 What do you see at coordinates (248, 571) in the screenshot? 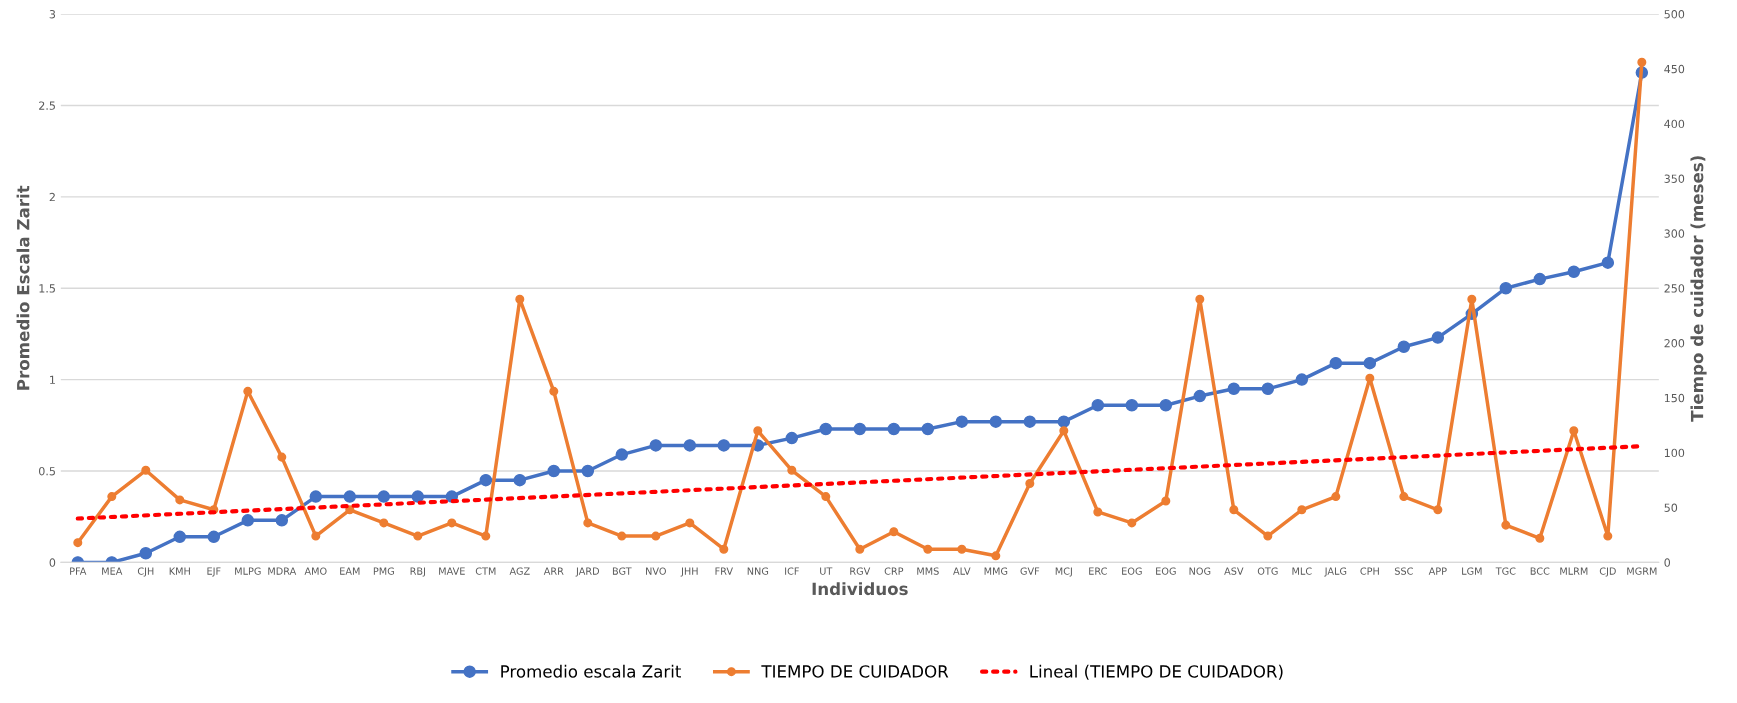
I see `x-tick-label: MLPG` at bounding box center [248, 571].